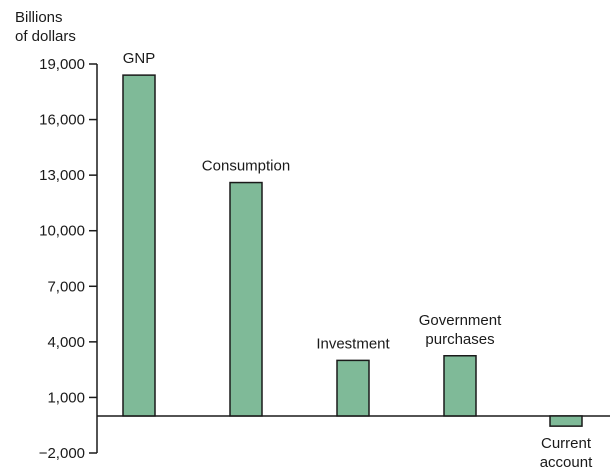 This screenshot has height=475, width=612. I want to click on y-axis-title: Billions of dollars, so click(45, 27).